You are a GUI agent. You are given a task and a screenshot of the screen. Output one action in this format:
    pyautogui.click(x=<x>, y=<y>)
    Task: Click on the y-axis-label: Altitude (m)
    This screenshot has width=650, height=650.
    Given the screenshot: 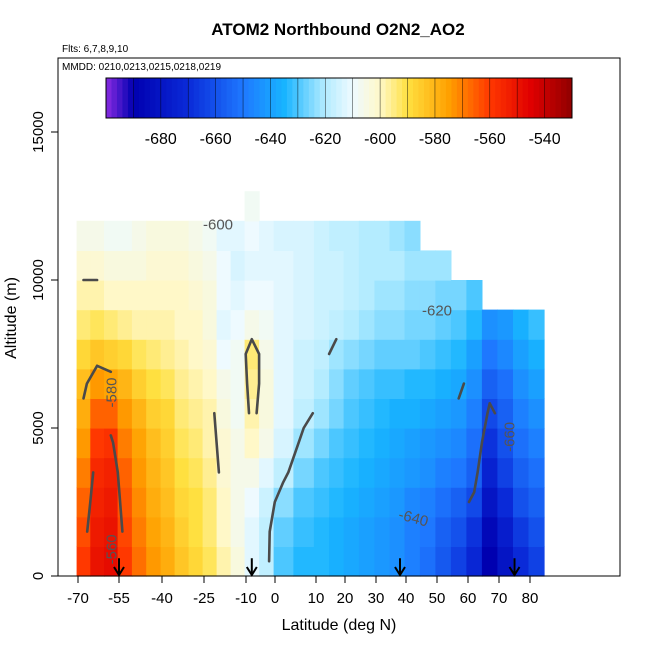 What is the action you would take?
    pyautogui.click(x=11, y=318)
    